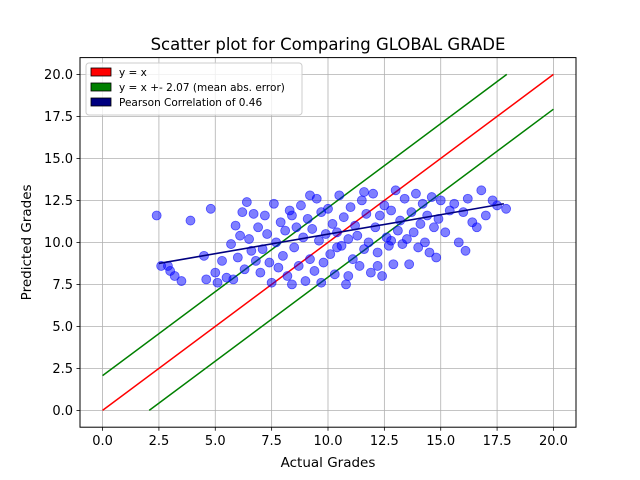  What do you see at coordinates (497, 441) in the screenshot?
I see `x-tick-label: 17.5` at bounding box center [497, 441].